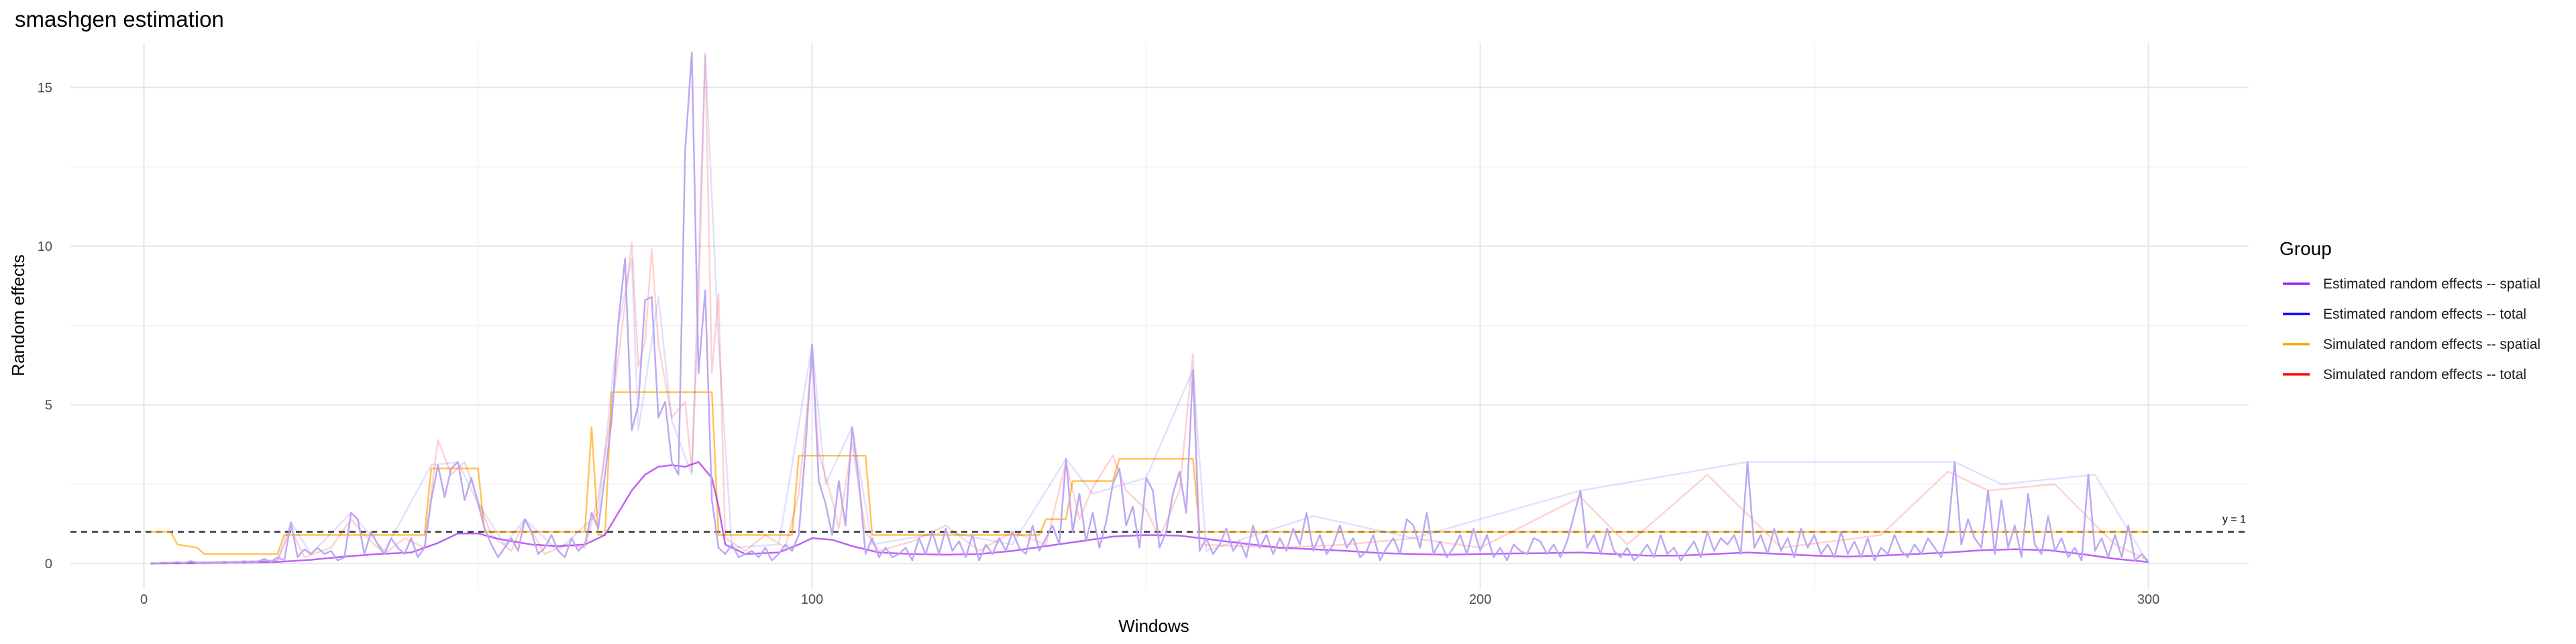 This screenshot has width=2576, height=644. I want to click on x-tick-label: 200, so click(1480, 599).